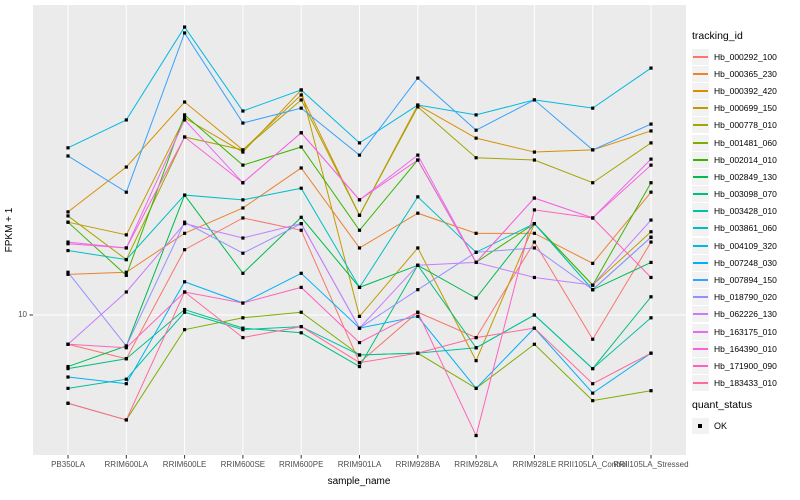  I want to click on legend-item-label: Hb_003098_070, so click(745, 194).